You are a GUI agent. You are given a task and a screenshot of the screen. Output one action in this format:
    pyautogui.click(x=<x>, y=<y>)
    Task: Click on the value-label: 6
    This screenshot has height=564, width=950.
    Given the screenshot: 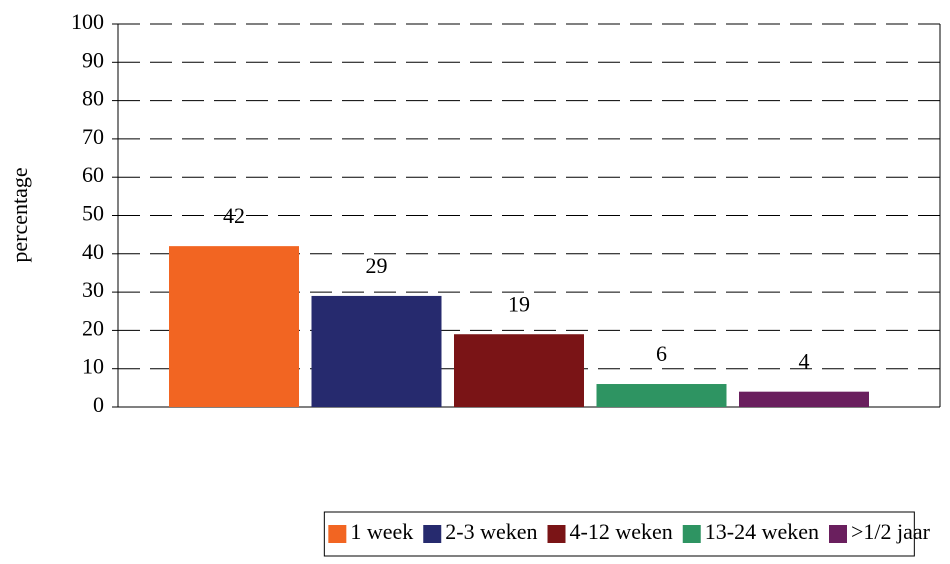 What is the action you would take?
    pyautogui.click(x=661, y=353)
    